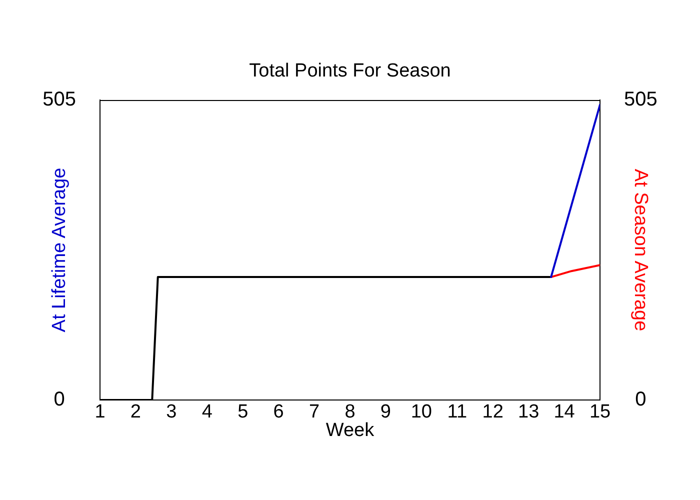 The height and width of the screenshot is (500, 700). What do you see at coordinates (207, 412) in the screenshot?
I see `x-tick-label: 4` at bounding box center [207, 412].